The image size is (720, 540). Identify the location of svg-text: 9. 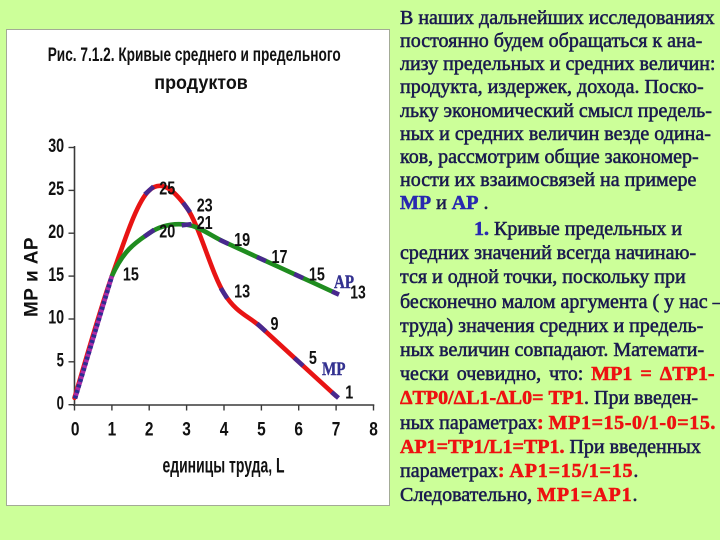
(275, 324).